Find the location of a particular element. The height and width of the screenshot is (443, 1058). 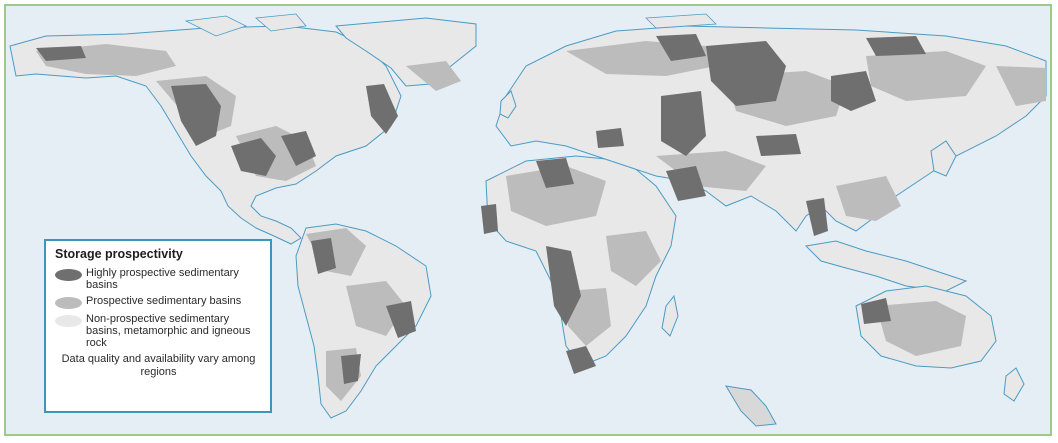

non-prospective-swatch is located at coordinates (68, 321).